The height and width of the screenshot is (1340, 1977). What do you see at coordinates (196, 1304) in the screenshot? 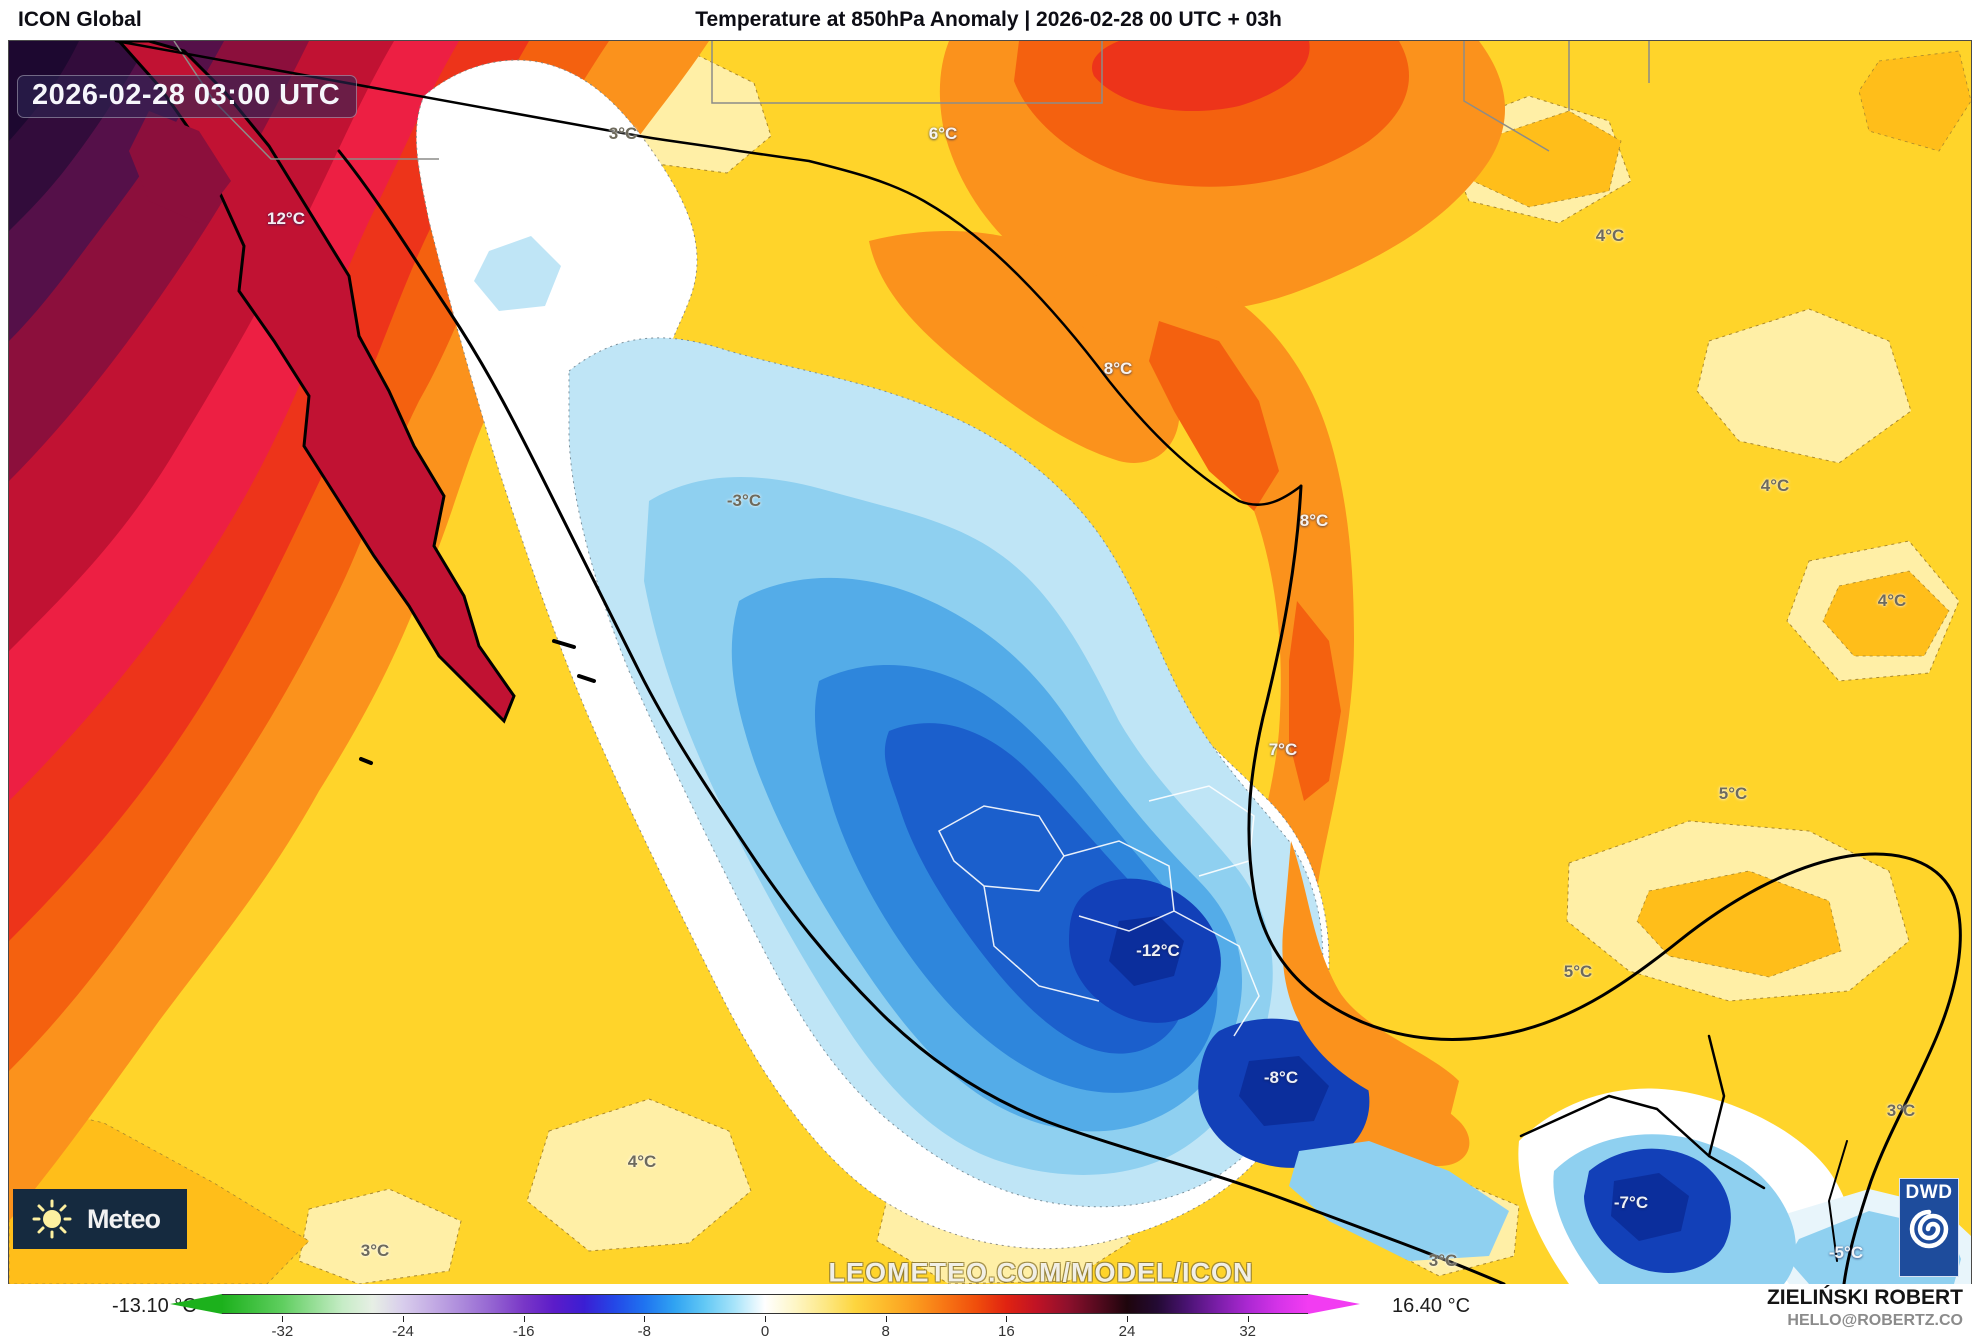
I see `colorbar-left-arrow` at bounding box center [196, 1304].